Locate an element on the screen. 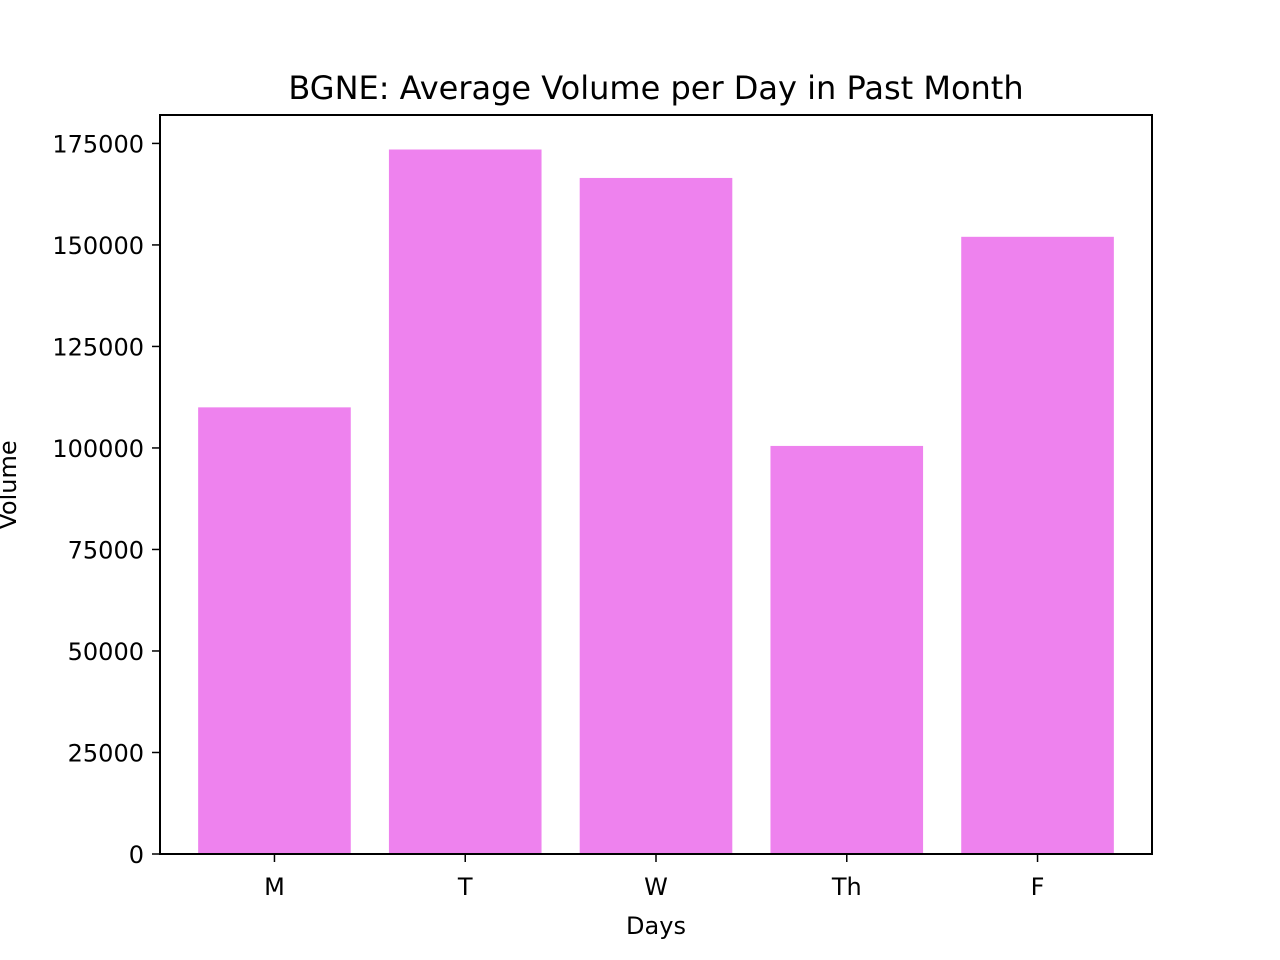  bar-w is located at coordinates (656, 515).